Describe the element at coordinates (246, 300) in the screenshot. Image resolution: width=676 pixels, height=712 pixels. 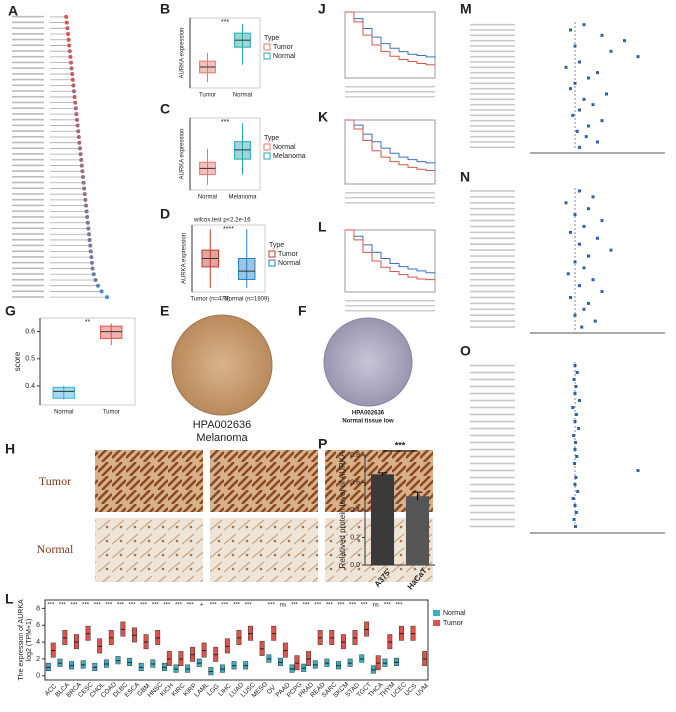
I see `x-tick-label: Normal (n=1809)` at that location.